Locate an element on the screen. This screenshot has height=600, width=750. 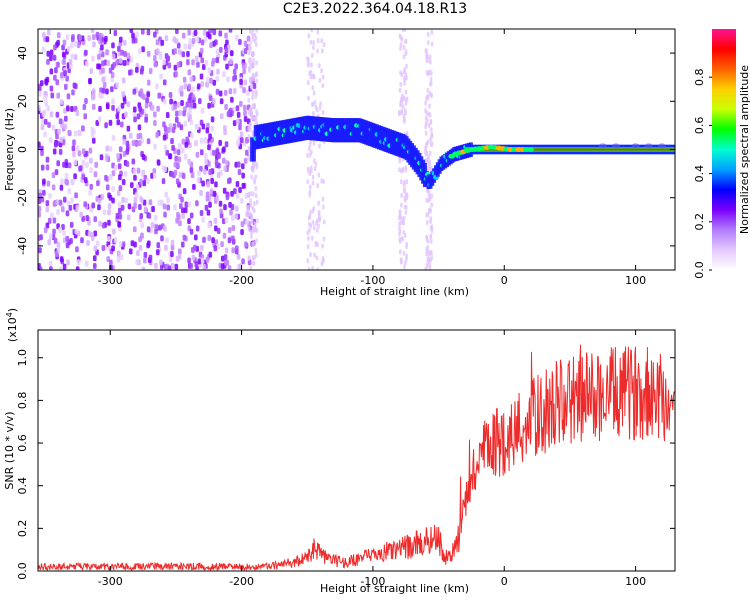
ridge-cell is located at coordinates (615, 146).